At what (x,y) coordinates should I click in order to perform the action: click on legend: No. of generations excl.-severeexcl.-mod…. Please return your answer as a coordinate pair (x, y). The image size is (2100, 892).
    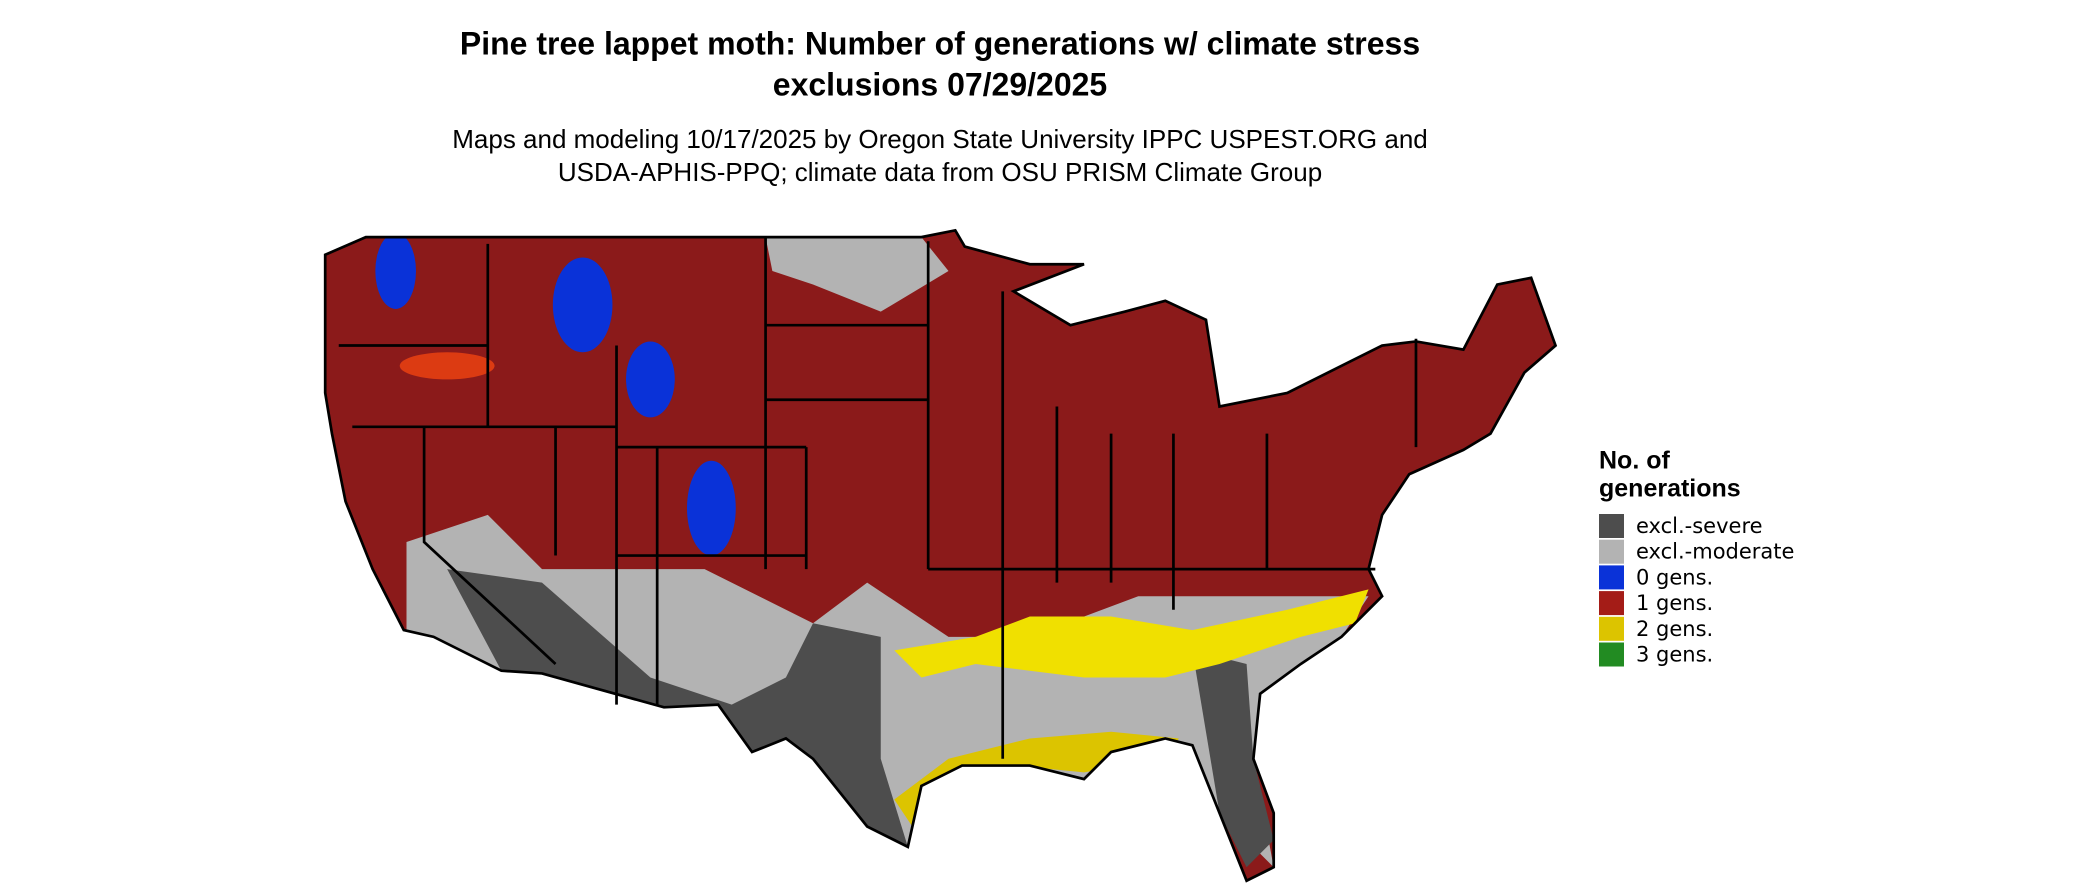
    Looking at the image, I should click on (1696, 557).